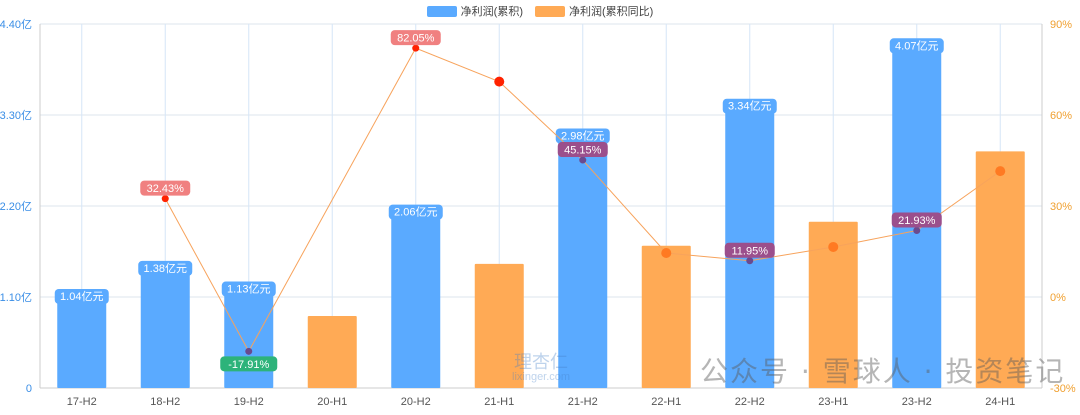 Image resolution: width=1080 pixels, height=415 pixels. What do you see at coordinates (1061, 25) in the screenshot?
I see `right-tick-label: 90%` at bounding box center [1061, 25].